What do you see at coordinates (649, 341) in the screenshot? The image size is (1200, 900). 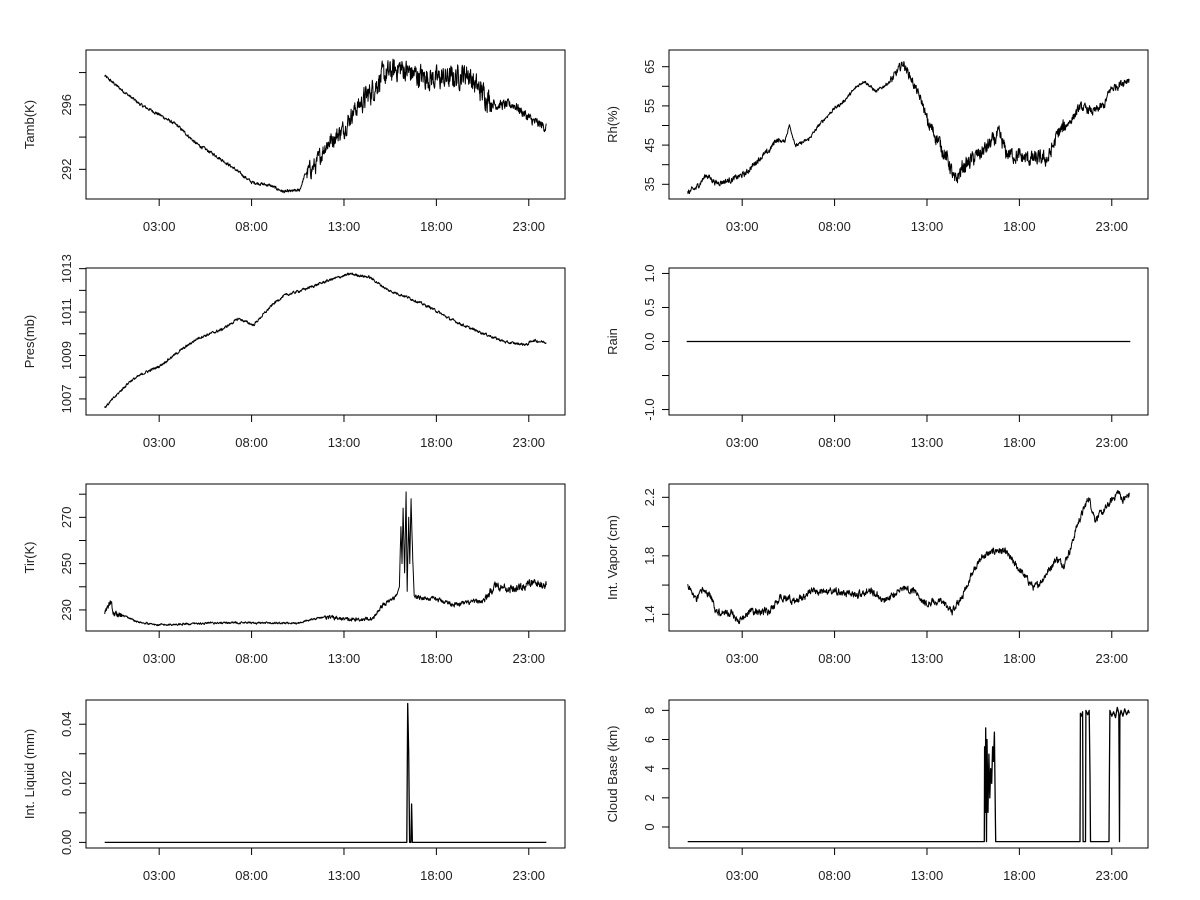 I see `y-tick-label: 0.0` at bounding box center [649, 341].